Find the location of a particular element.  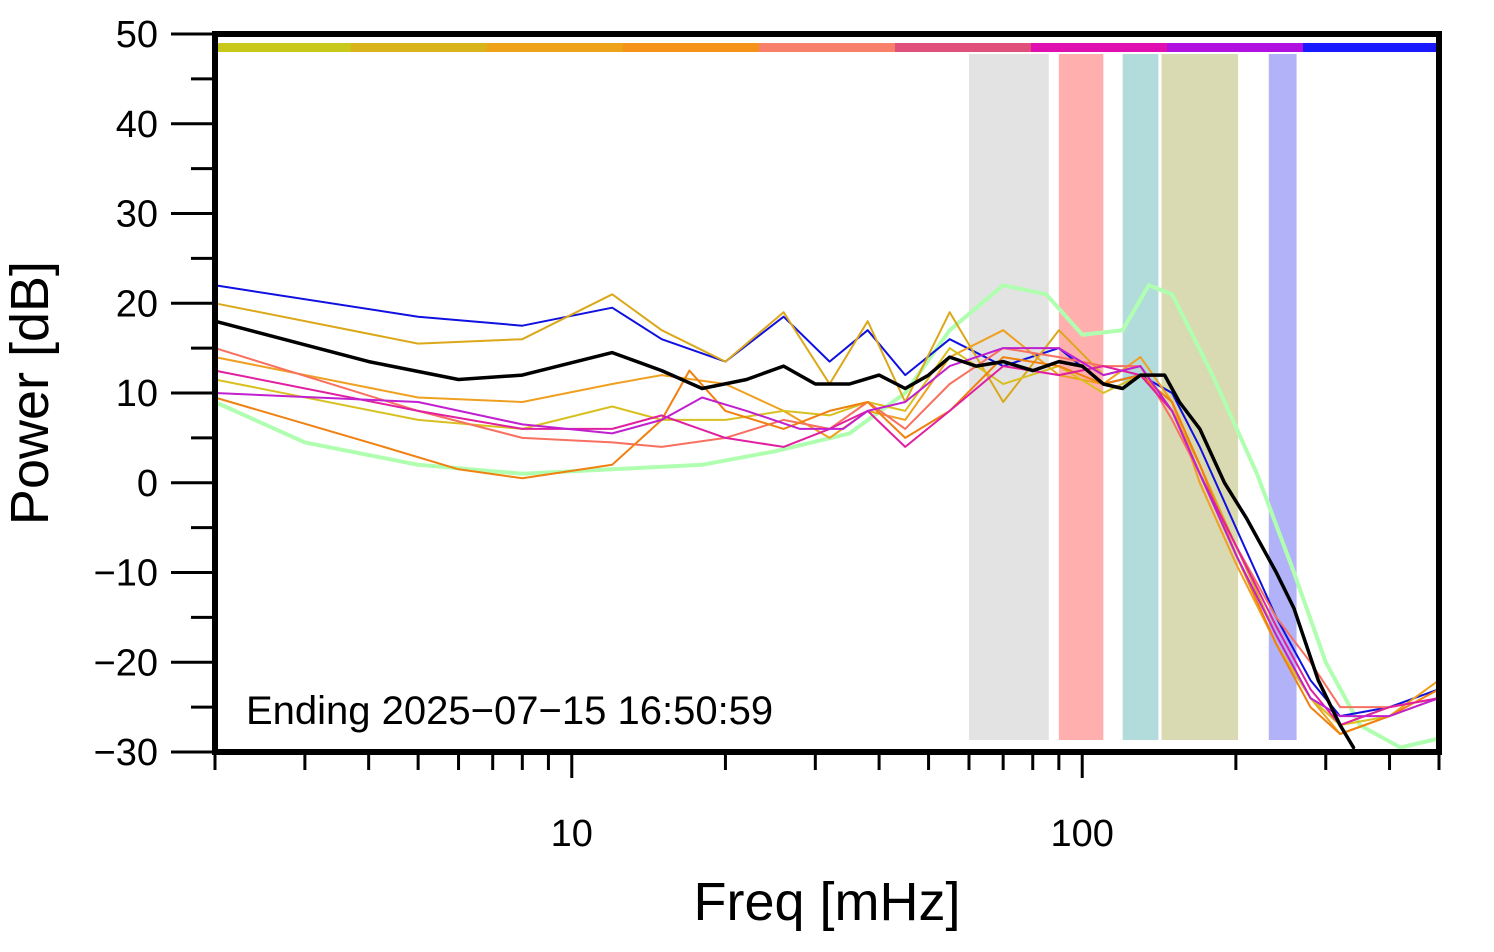

y-axis-ticks: 50 40 30 20 10 0 −10 −20 −30 is located at coordinates (154, 394).